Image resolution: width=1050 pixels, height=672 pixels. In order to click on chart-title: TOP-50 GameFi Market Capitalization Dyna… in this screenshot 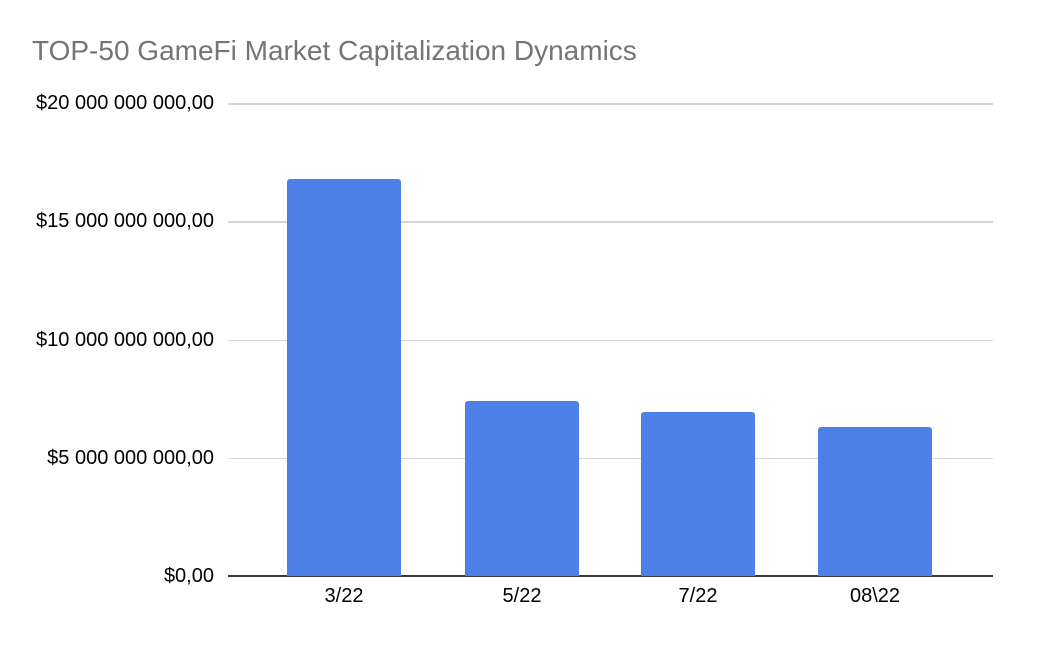, I will do `click(334, 50)`.